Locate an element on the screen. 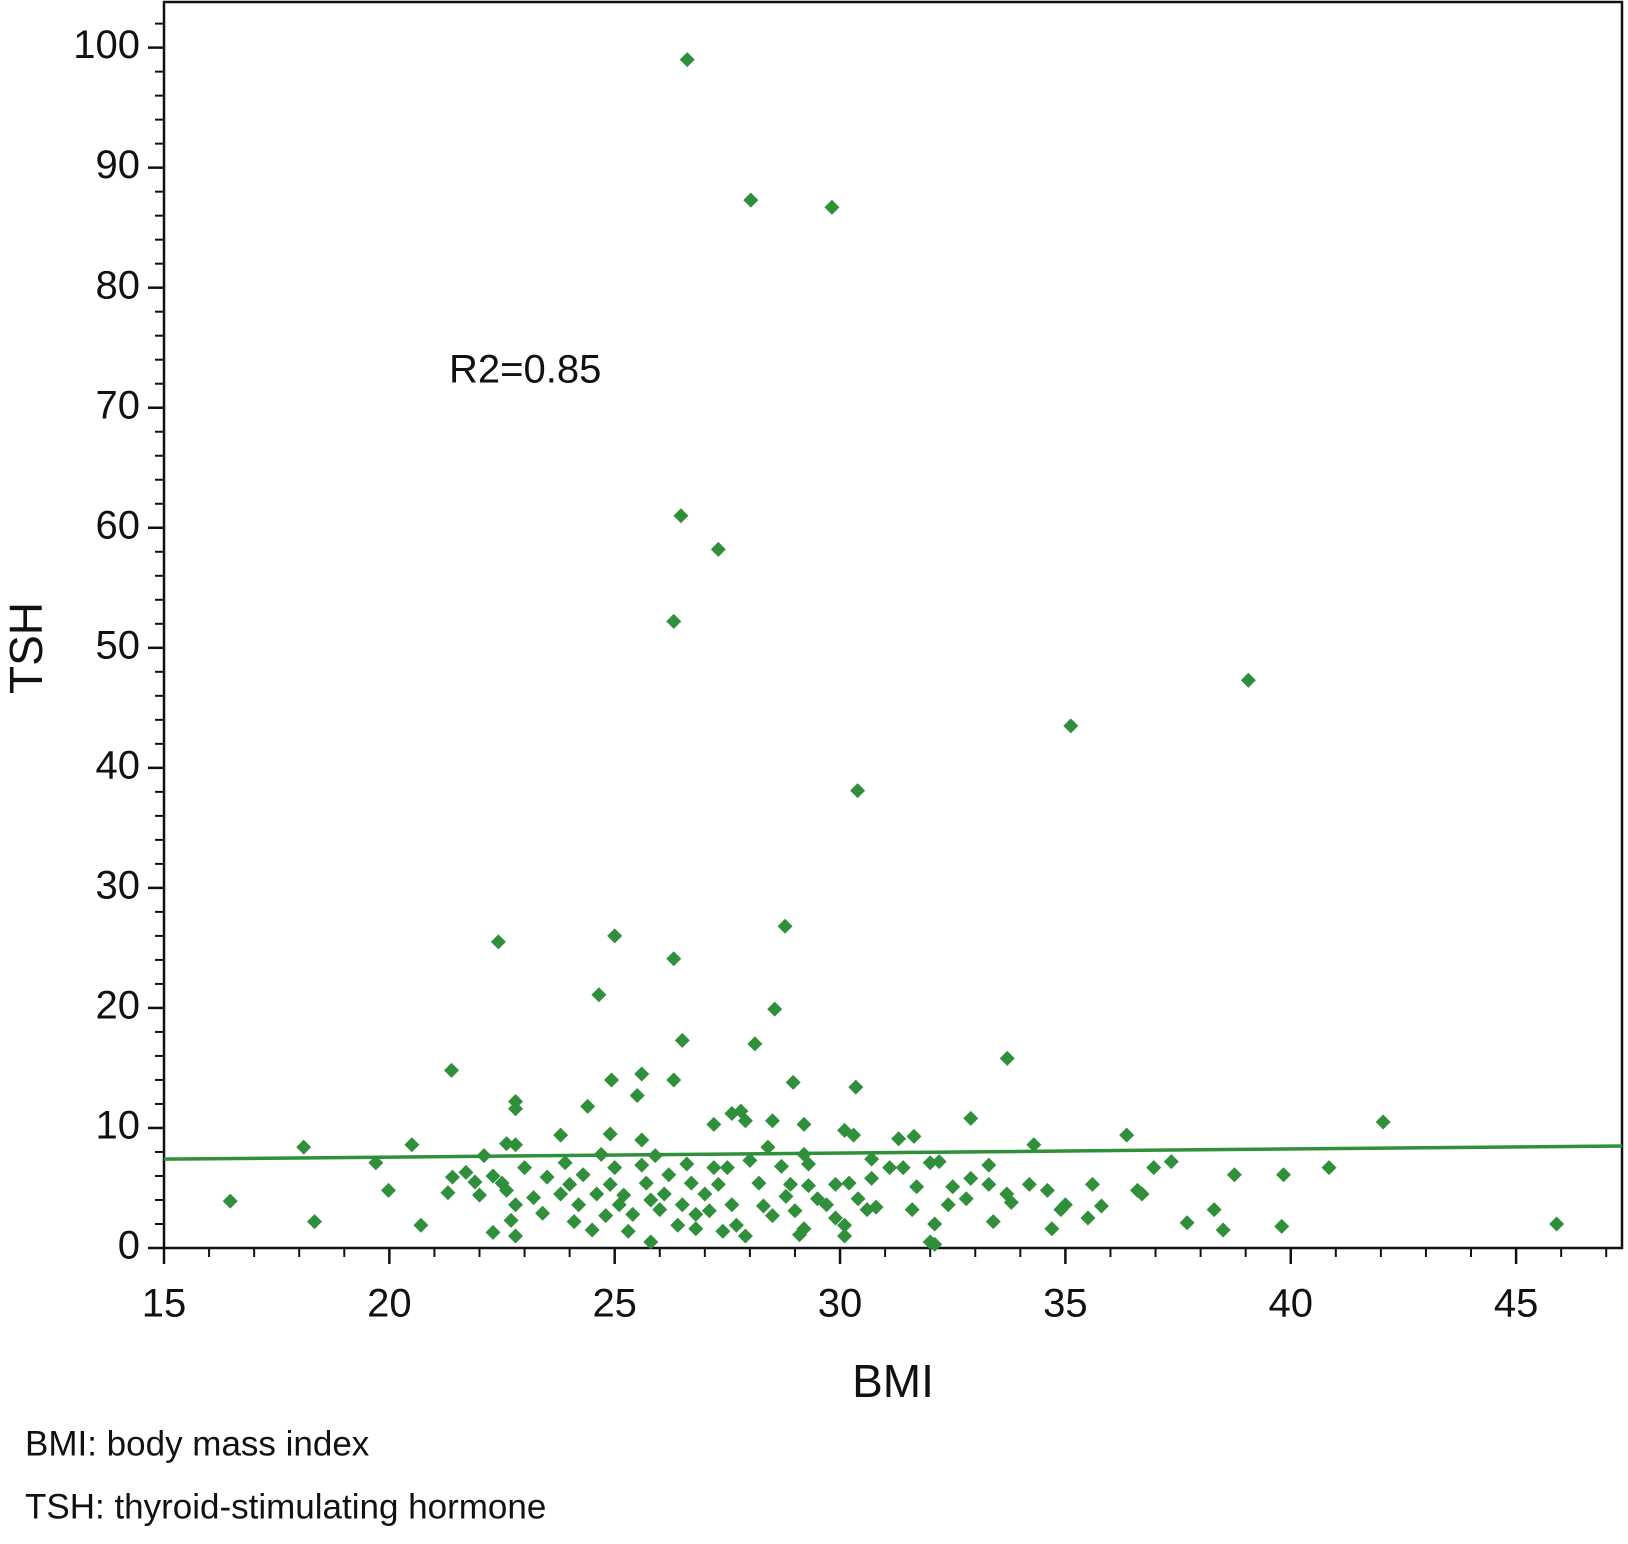 This screenshot has height=1544, width=1628. x-tick-label: 25 is located at coordinates (614, 1304).